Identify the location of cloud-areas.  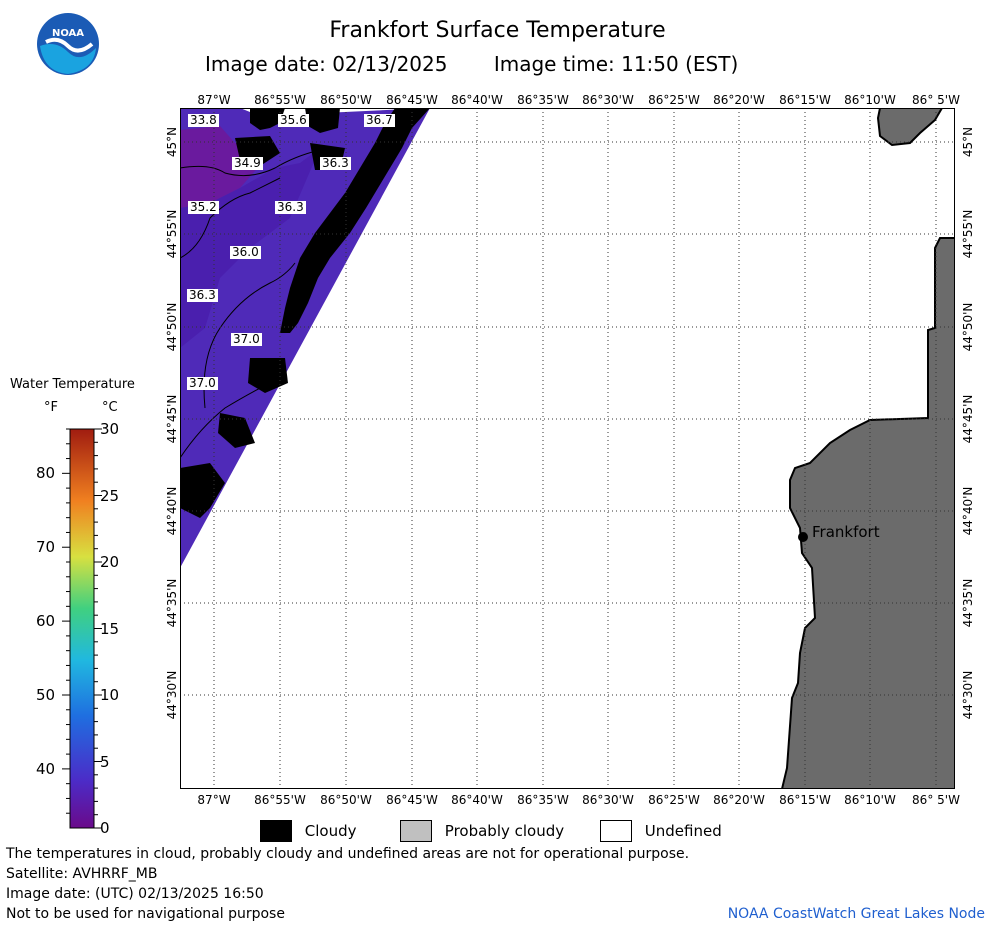
(305, 313).